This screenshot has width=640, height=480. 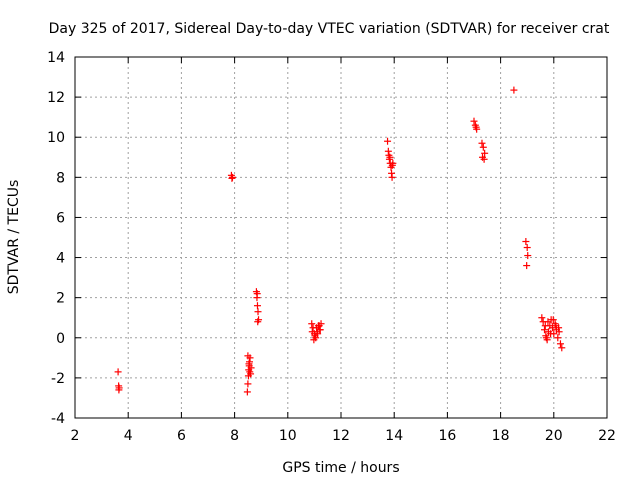 What do you see at coordinates (60, 299) in the screenshot?
I see `y-tick-label: 2` at bounding box center [60, 299].